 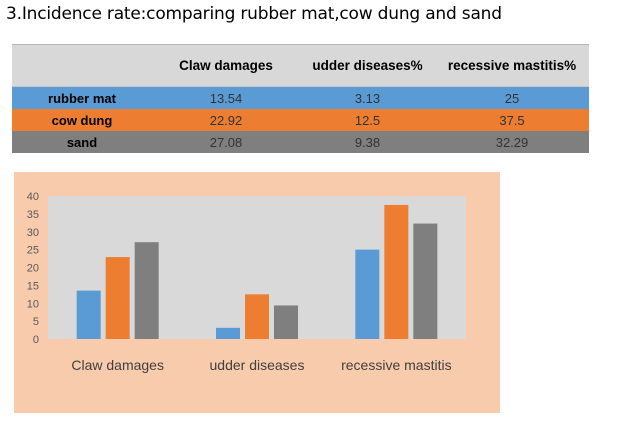 I want to click on table-cell: 25, so click(x=512, y=98).